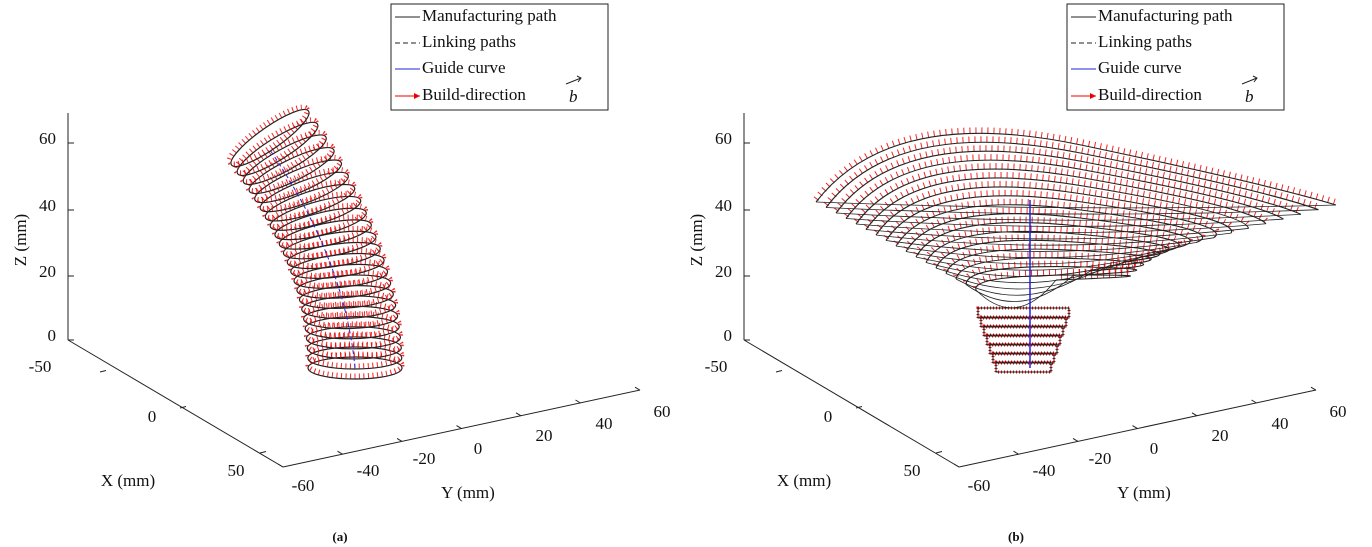  Describe the element at coordinates (544, 435) in the screenshot. I see `y-tick-label: 20` at that location.